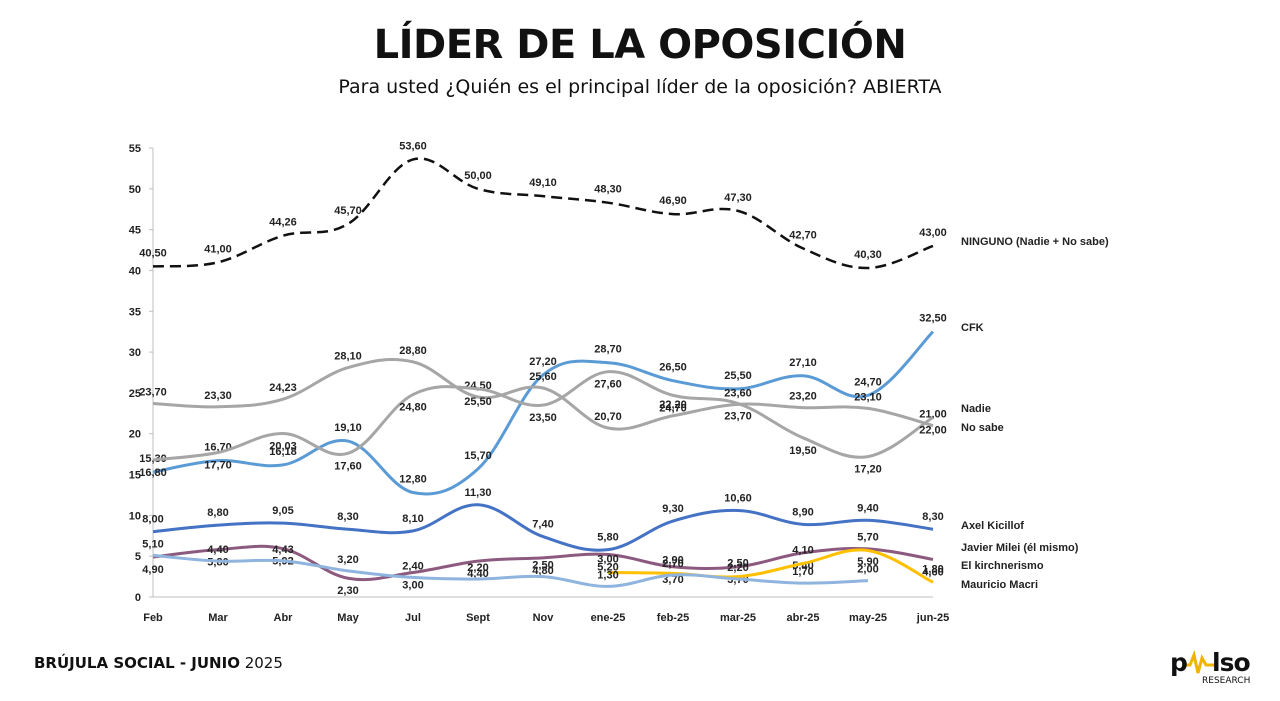  I want to click on logo-subtext: RESEARCH, so click(1226, 681).